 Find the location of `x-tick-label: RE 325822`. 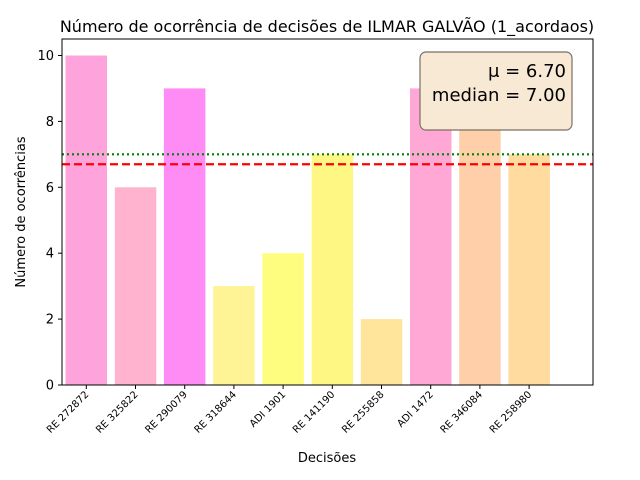

x-tick-label: RE 325822 is located at coordinates (117, 412).